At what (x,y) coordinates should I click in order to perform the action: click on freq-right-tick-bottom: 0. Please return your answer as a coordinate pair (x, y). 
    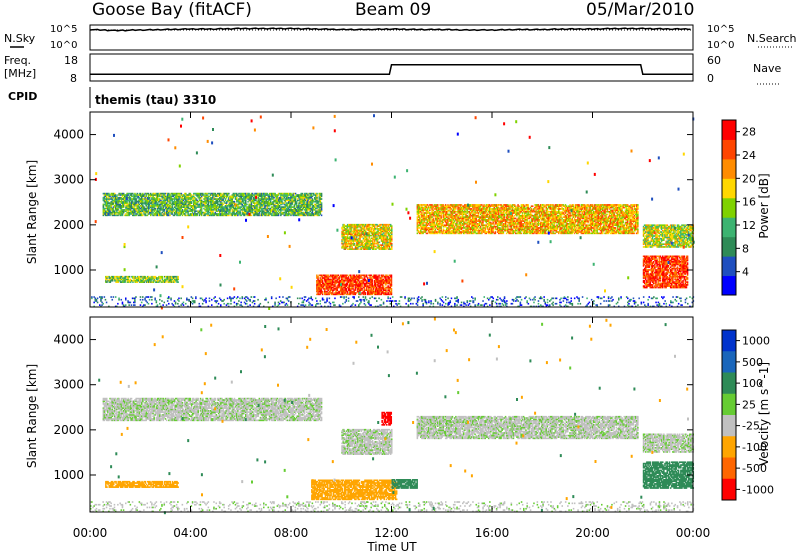
    Looking at the image, I should click on (710, 78).